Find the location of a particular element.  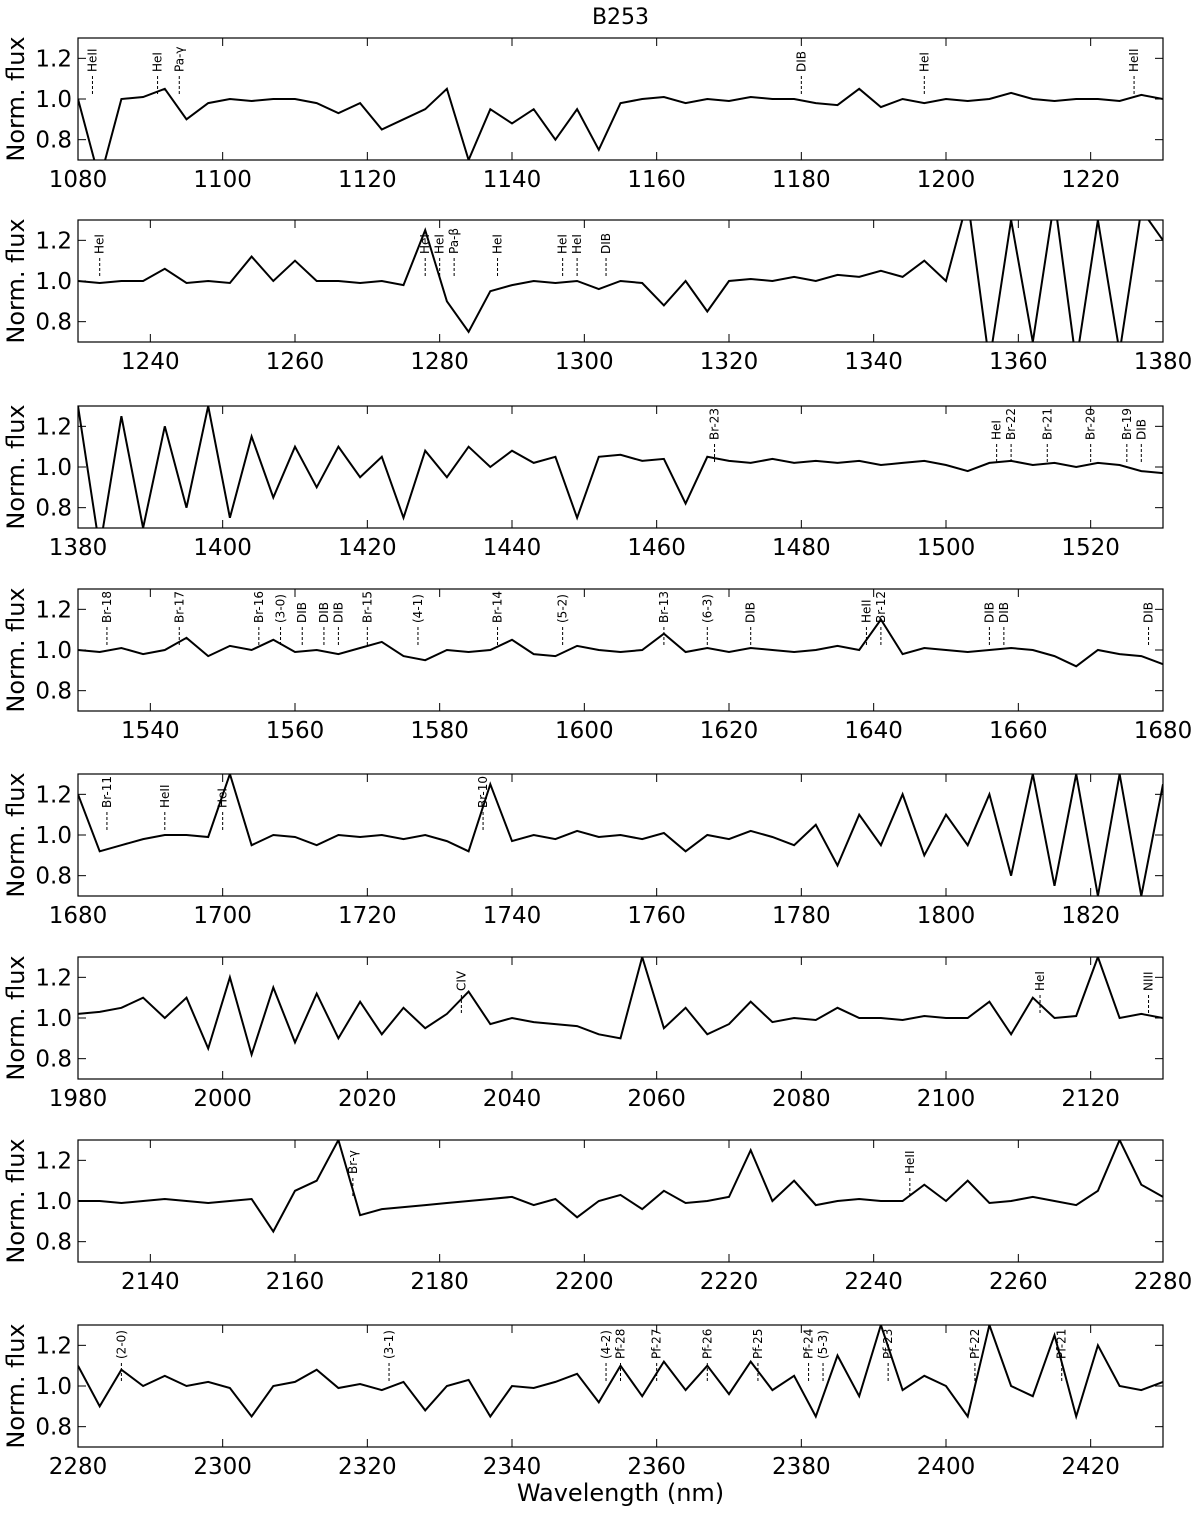

x-tick-label: 1100 is located at coordinates (222, 180).